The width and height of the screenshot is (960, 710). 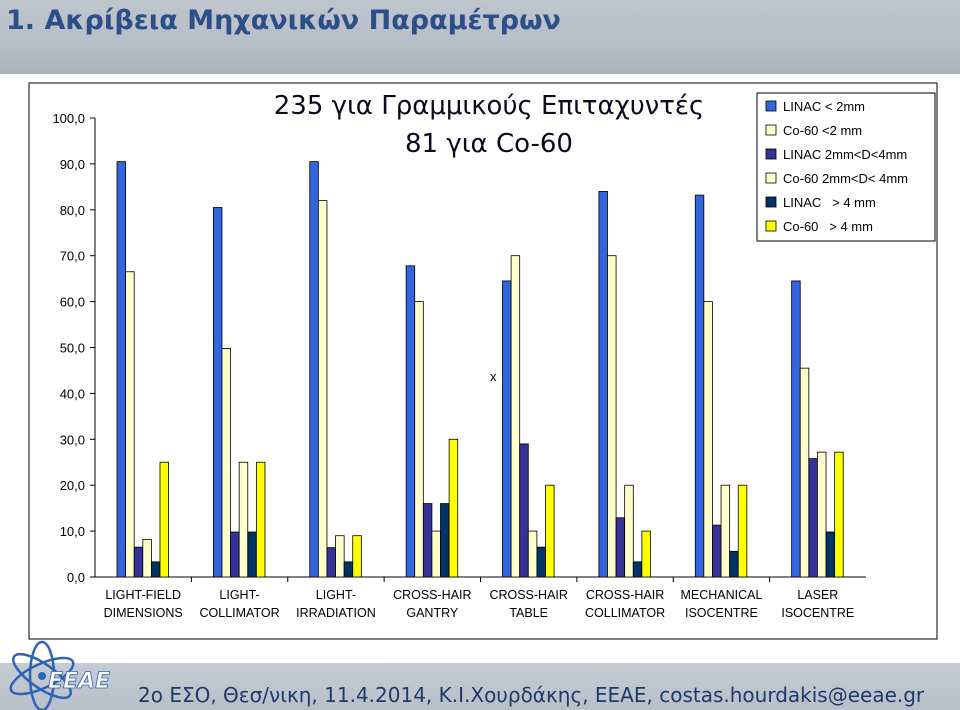 What do you see at coordinates (493, 376) in the screenshot?
I see `chart-annotation: x` at bounding box center [493, 376].